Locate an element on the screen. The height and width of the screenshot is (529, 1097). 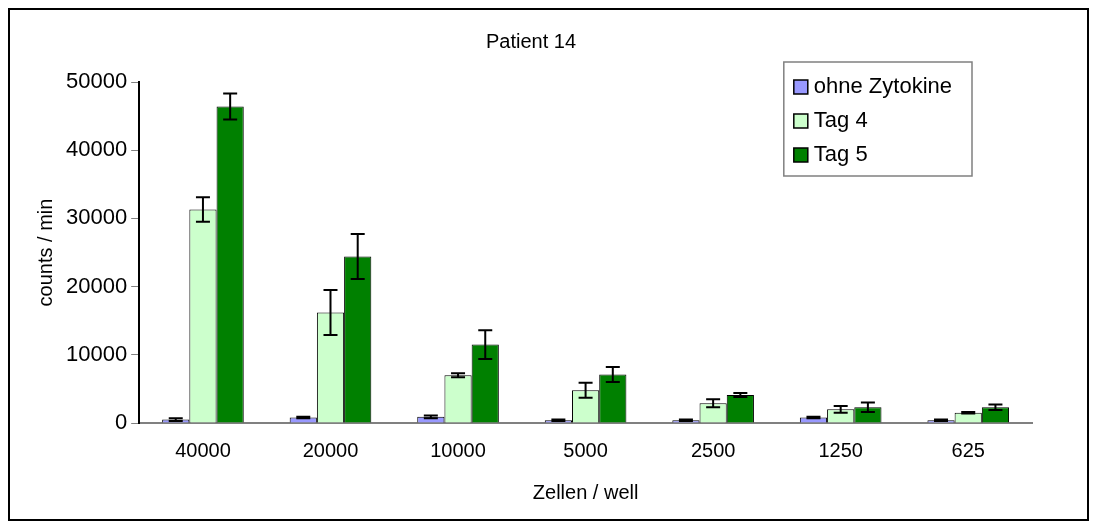
y-tick-label: 30000 is located at coordinates (96, 217).